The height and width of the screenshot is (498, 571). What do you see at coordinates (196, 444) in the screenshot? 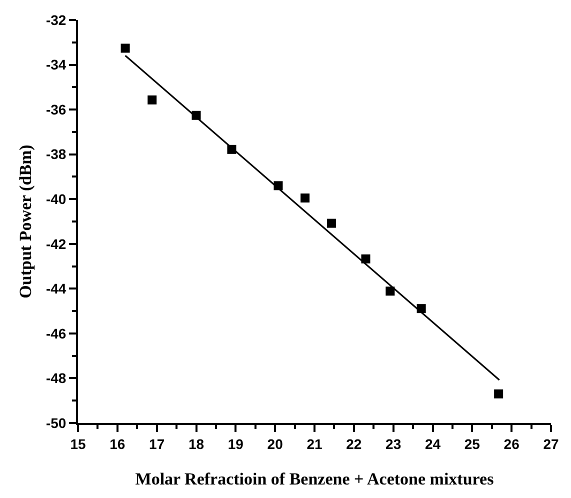
I see `x-tick-label: 18` at bounding box center [196, 444].